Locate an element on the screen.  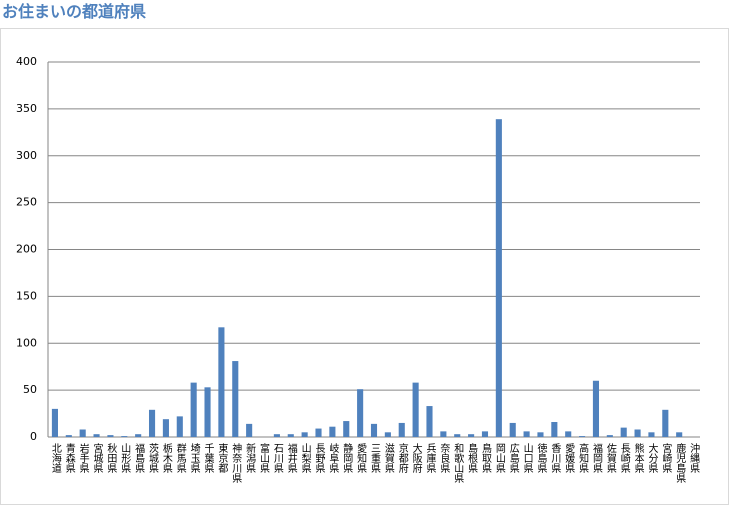
x-tick-label: 愛媛県 is located at coordinates (569, 458).